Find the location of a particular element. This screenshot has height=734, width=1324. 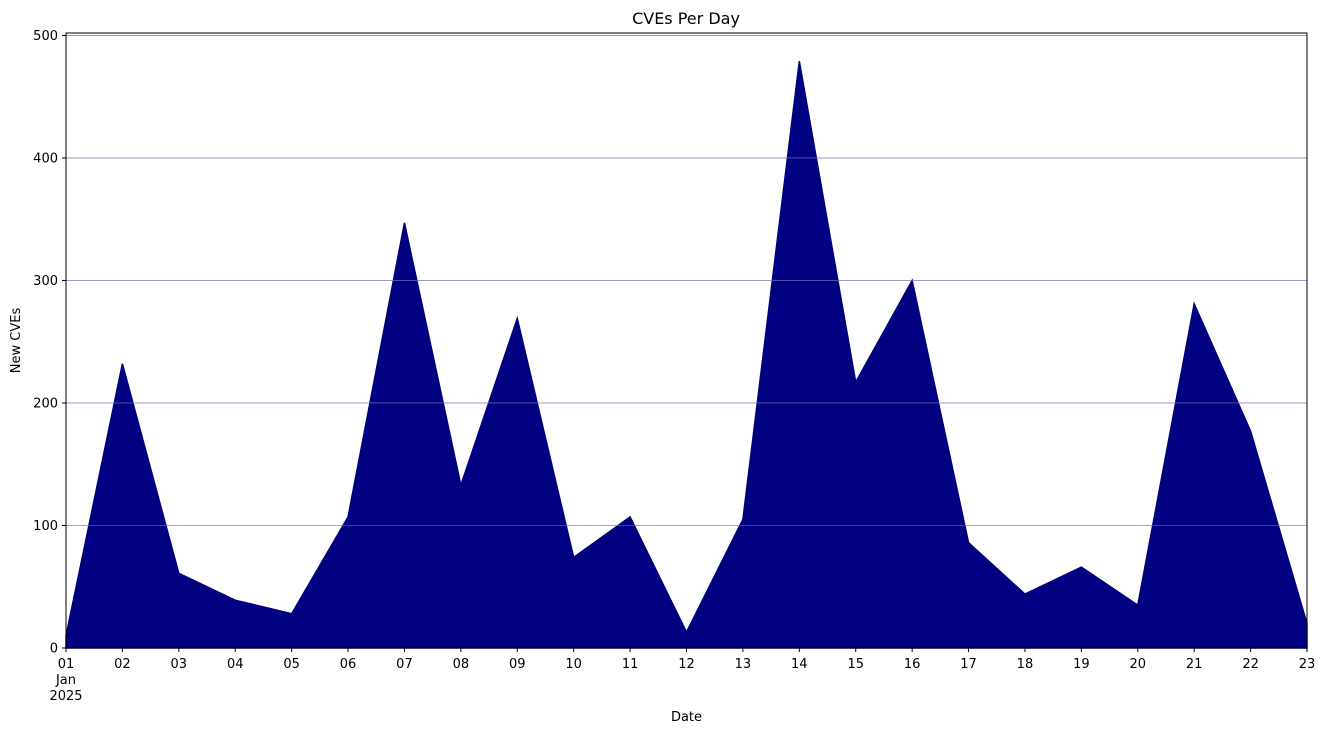

y-tick-label: 100 is located at coordinates (45, 526).